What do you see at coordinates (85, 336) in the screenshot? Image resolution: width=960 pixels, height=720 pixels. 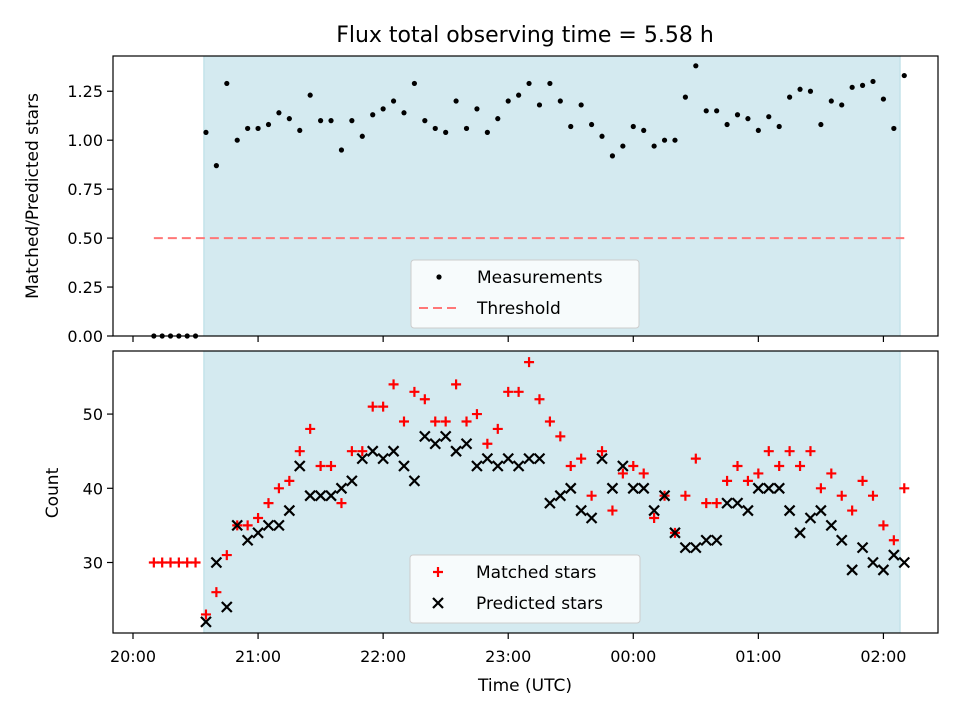 I see `y-tick-label: 0.00` at bounding box center [85, 336].